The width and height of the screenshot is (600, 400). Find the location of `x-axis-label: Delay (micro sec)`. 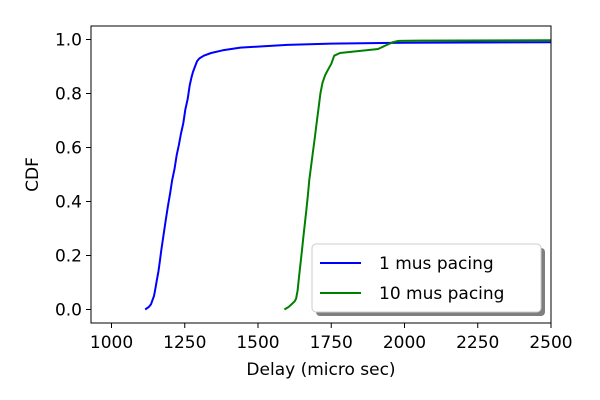

x-axis-label: Delay (micro sec) is located at coordinates (320, 370).